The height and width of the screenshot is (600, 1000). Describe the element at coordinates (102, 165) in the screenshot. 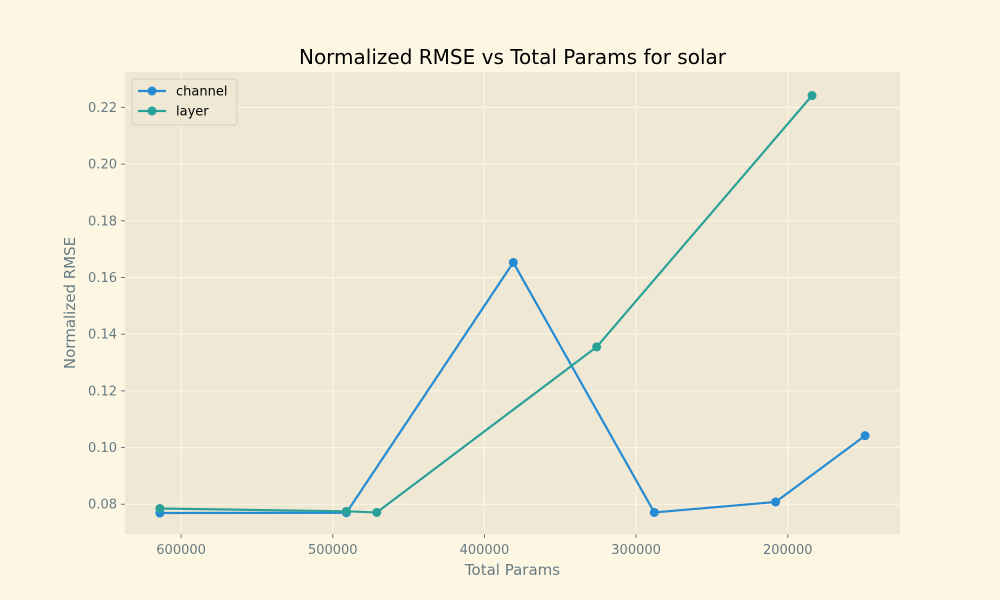

I see `y-tick-label: 0.20` at that location.